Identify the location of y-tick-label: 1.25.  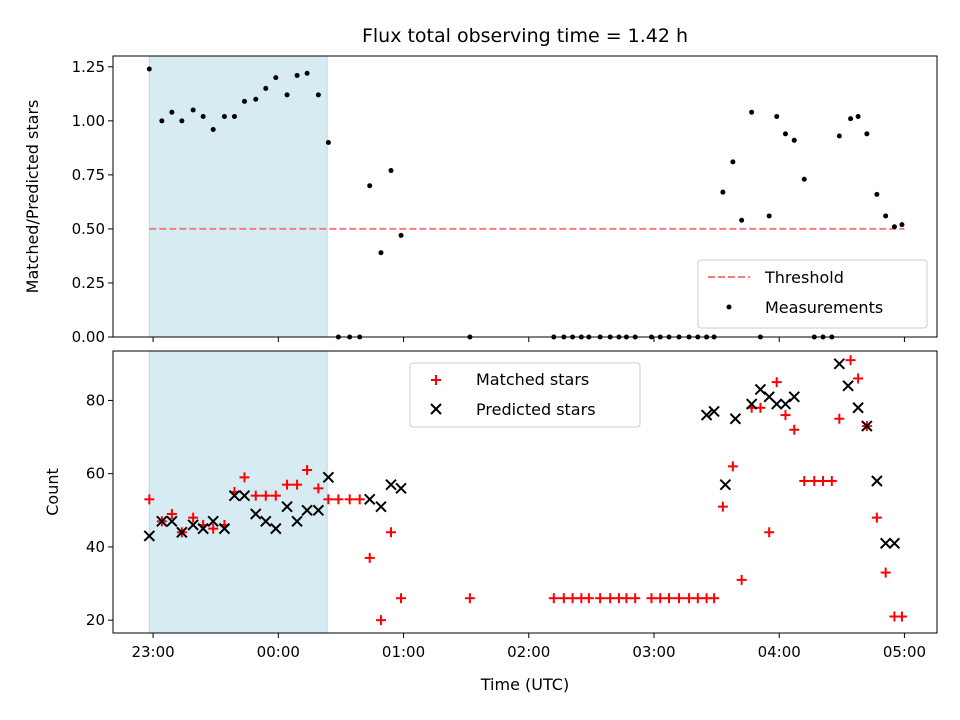
(88, 67).